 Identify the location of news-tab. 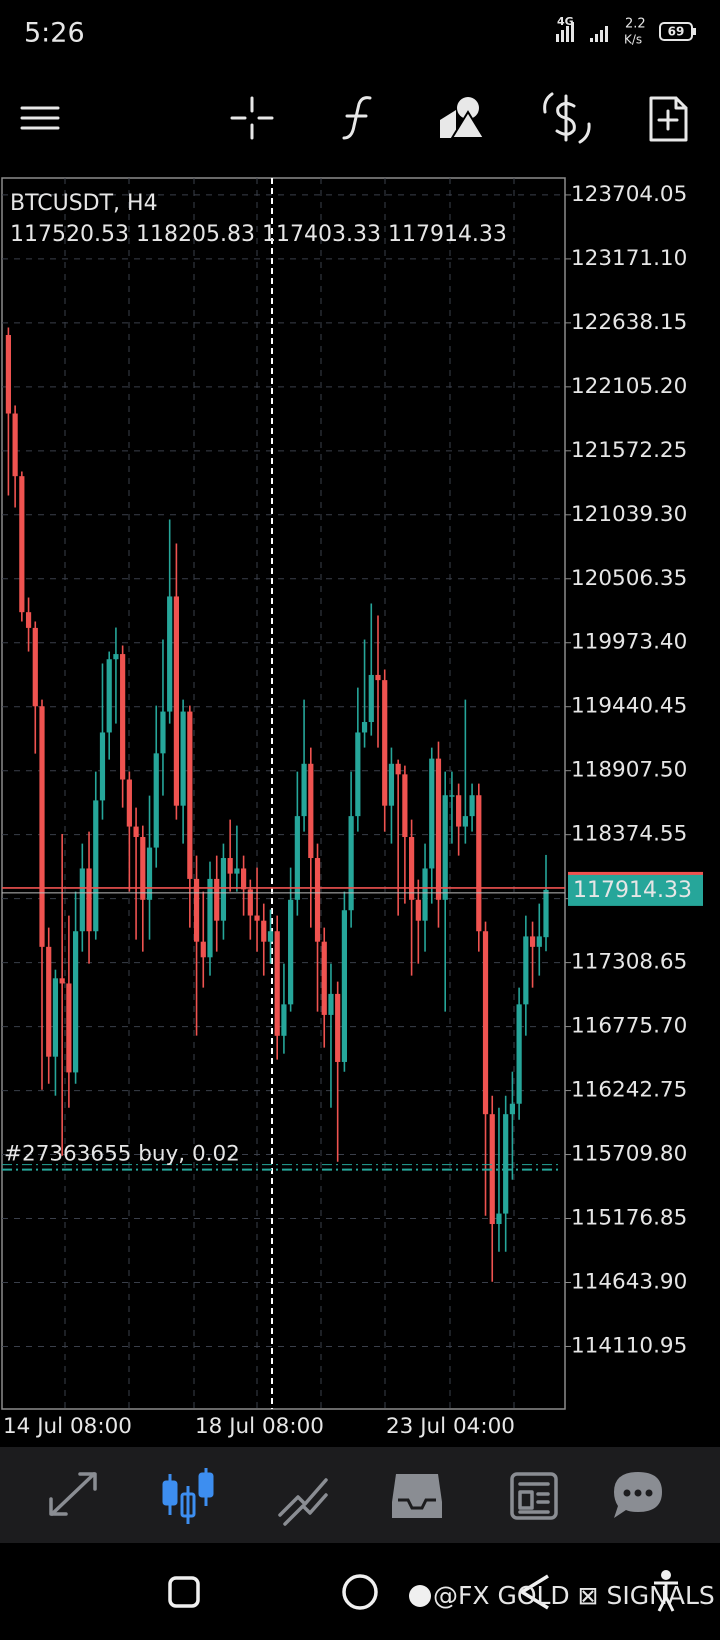
(534, 1496).